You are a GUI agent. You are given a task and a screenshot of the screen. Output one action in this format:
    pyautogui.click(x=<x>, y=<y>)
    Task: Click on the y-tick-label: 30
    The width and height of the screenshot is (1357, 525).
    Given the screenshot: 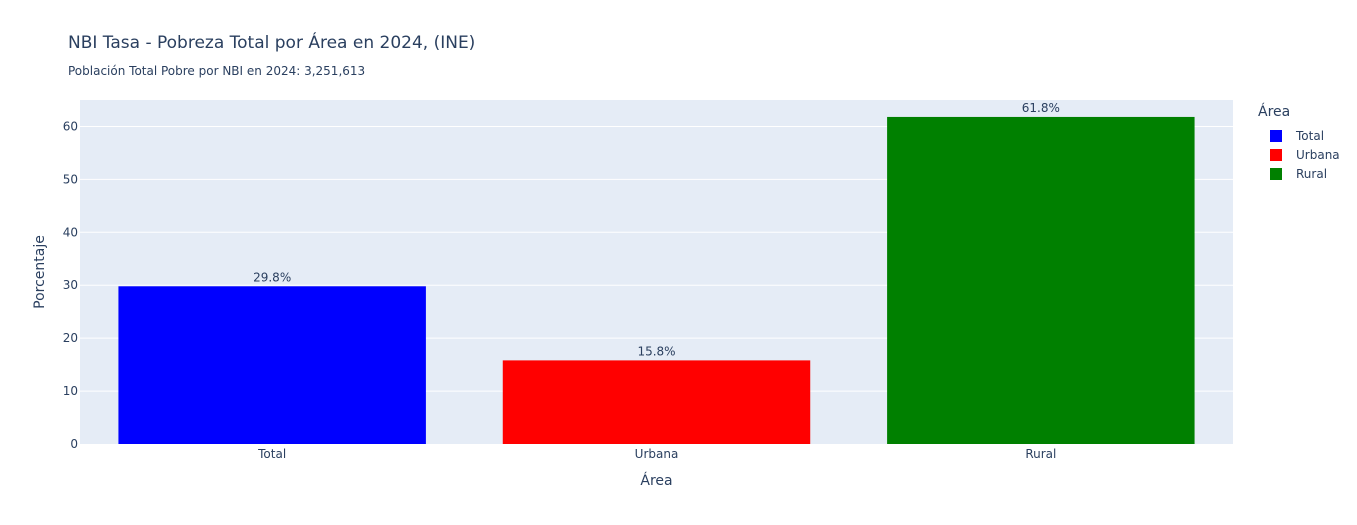 What is the action you would take?
    pyautogui.click(x=70, y=285)
    